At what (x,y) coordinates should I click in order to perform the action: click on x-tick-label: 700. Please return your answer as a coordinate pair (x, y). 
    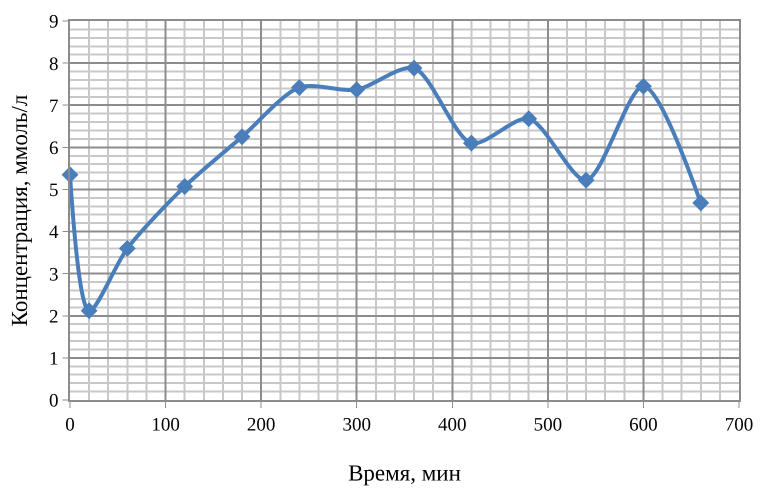
    Looking at the image, I should click on (739, 425).